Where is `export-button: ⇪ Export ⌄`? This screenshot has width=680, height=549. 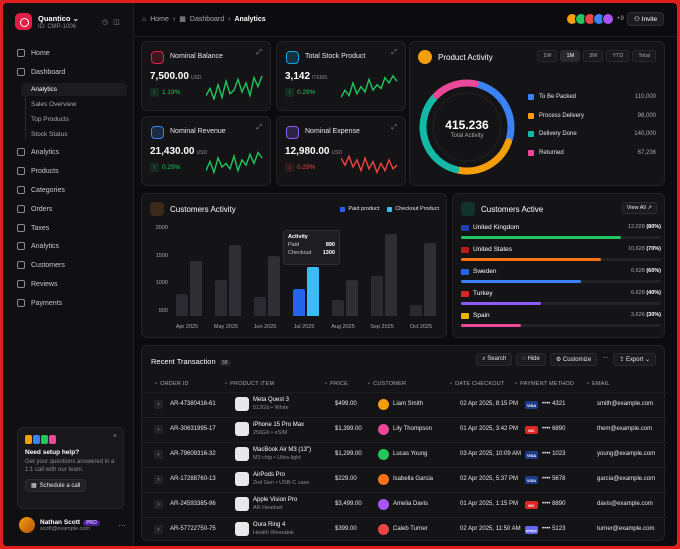
export-button: ⇪ Export ⌄ is located at coordinates (634, 359).